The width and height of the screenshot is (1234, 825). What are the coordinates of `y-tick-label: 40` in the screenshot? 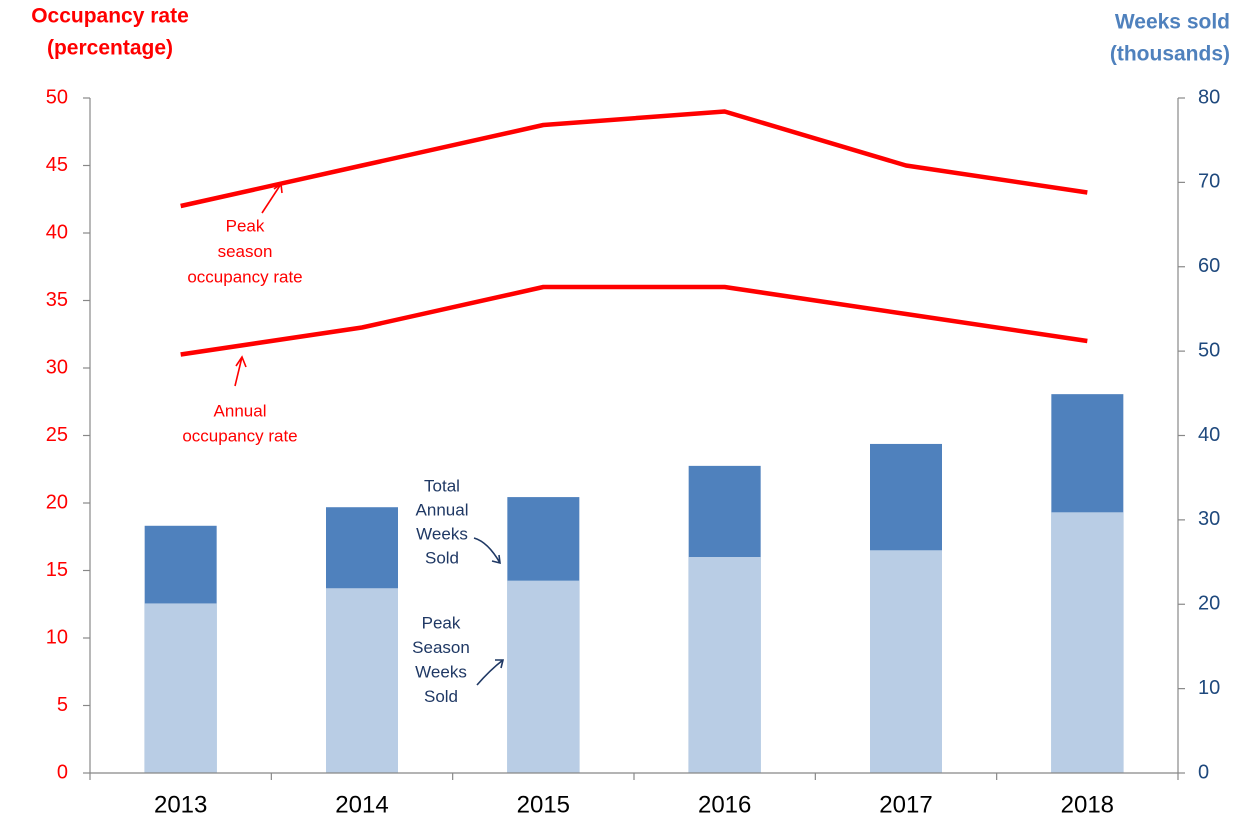 It's located at (57, 232).